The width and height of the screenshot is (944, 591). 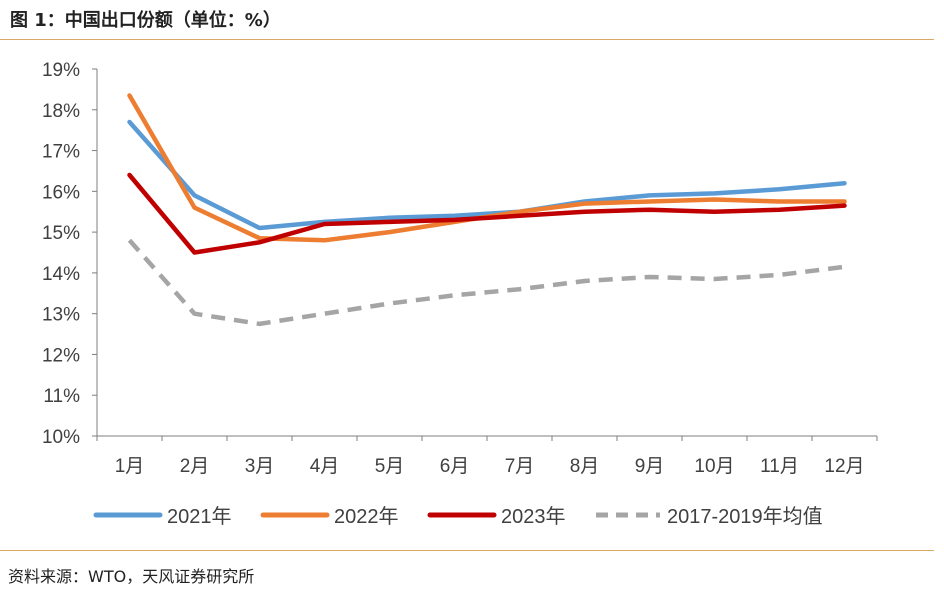 I want to click on x-tick-label: 3月, so click(x=260, y=466).